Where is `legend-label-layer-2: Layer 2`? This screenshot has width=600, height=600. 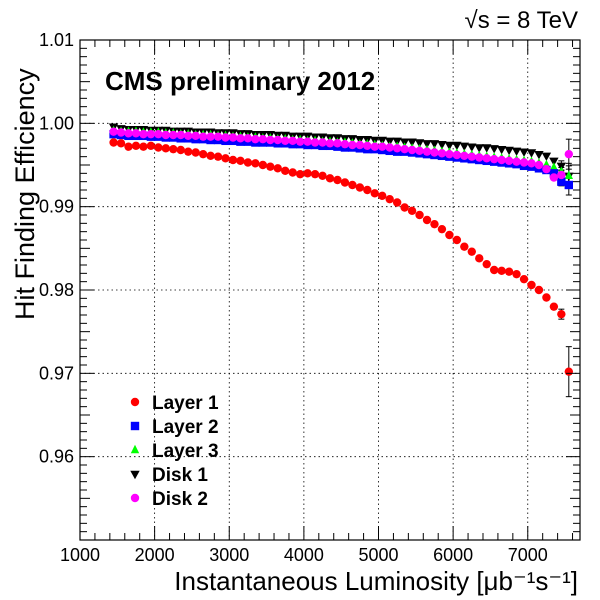 legend-label-layer-2: Layer 2 is located at coordinates (185, 427).